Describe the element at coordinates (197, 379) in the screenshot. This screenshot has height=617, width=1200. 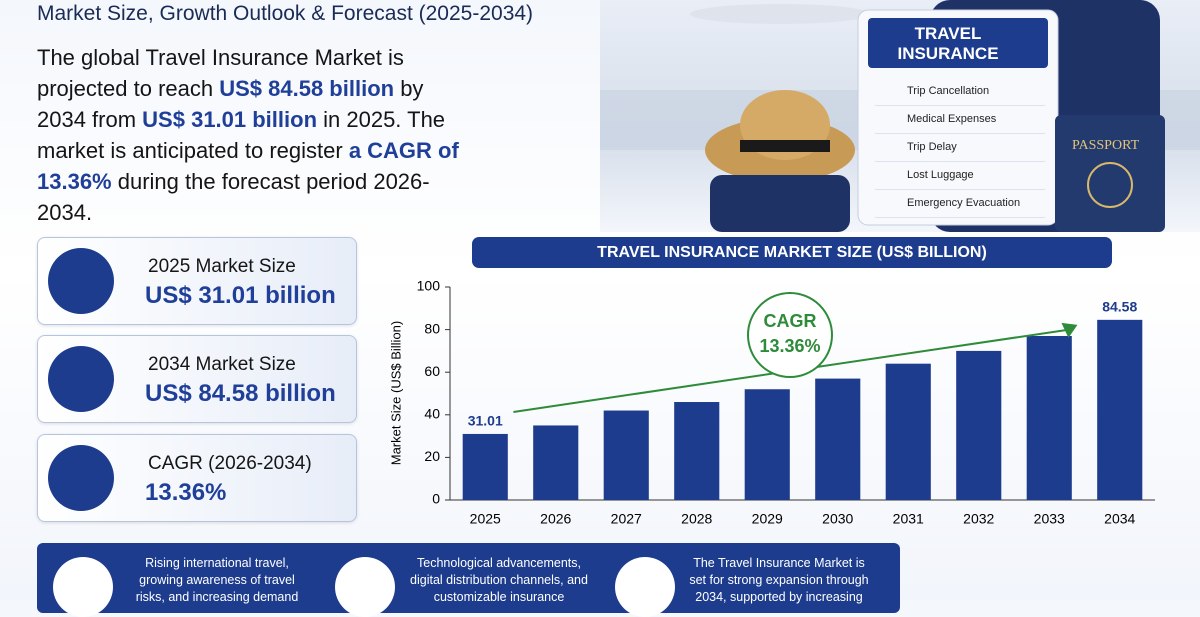
I see `stat-card: 2034 Market Size US$ 84.58 billion` at that location.